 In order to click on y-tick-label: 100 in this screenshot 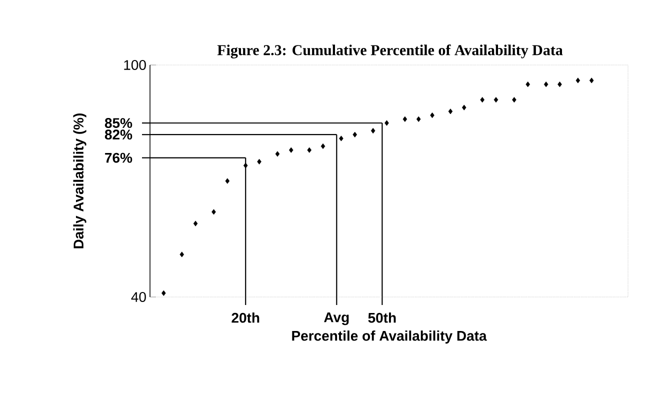, I will do `click(135, 65)`.